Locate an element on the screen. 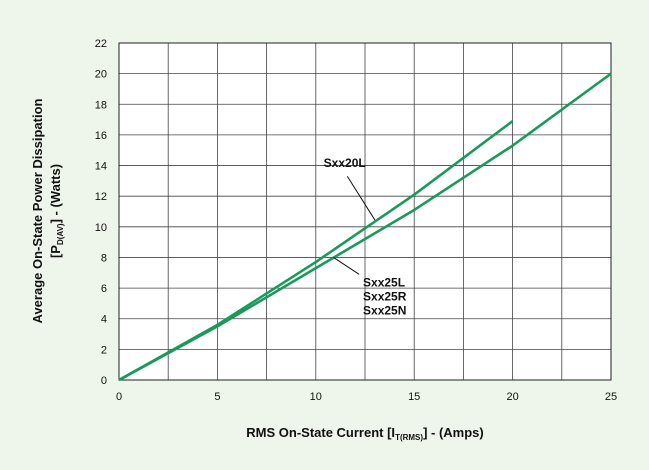 Image resolution: width=649 pixels, height=470 pixels. y-tick-label: 0 is located at coordinates (104, 381).